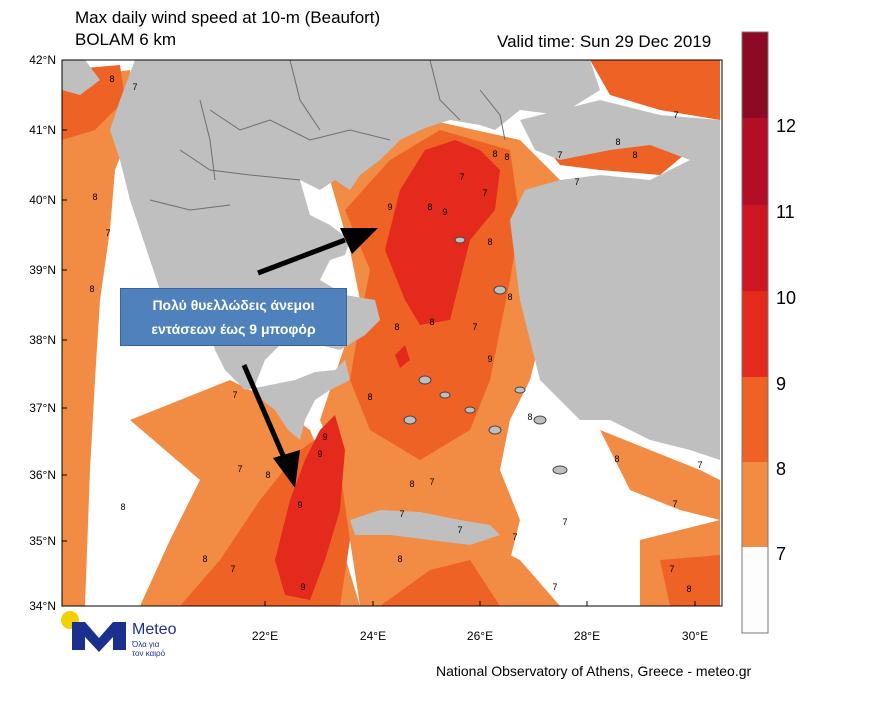 The height and width of the screenshot is (710, 880). I want to click on lat-label-35: 35°N, so click(42, 541).